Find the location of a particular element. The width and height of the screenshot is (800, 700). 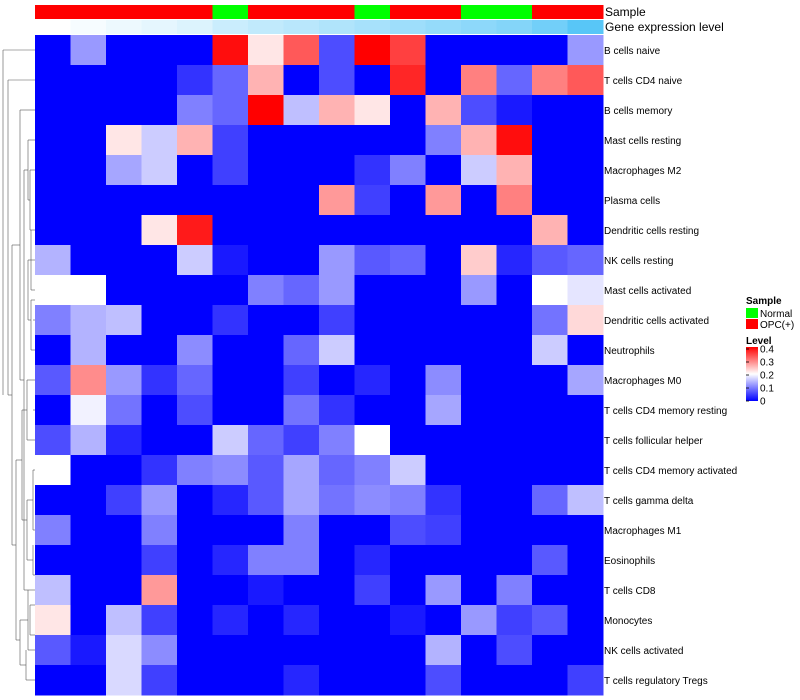

legend-level: Level 0.4 0.3 0.2 0.1 0 is located at coordinates (760, 372).